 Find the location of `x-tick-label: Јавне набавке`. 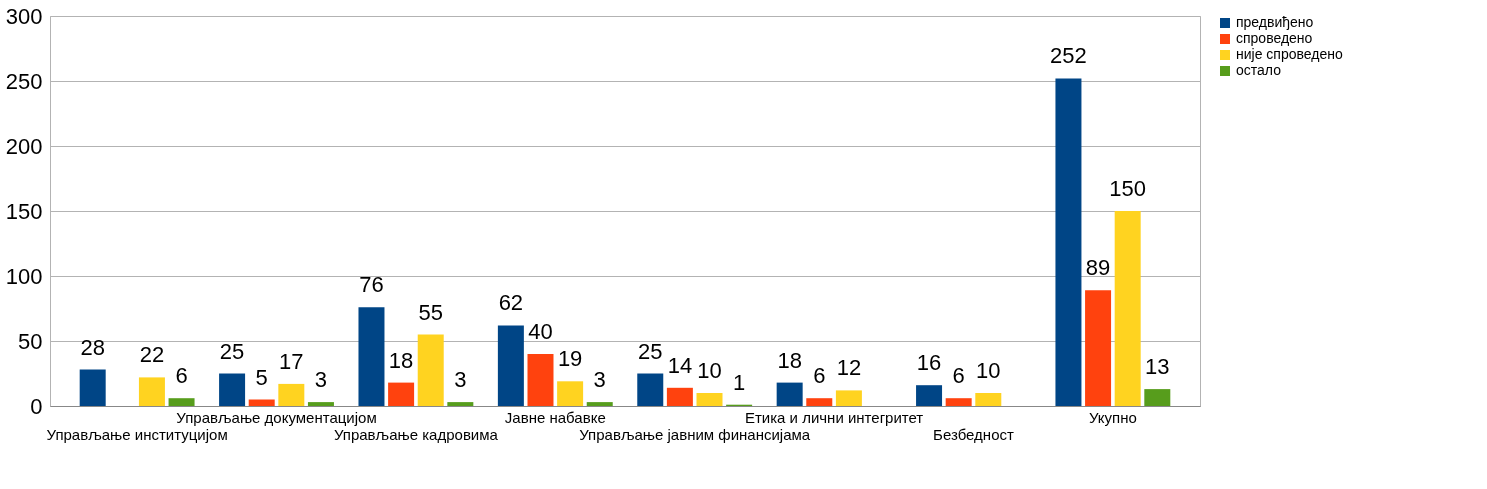

x-tick-label: Јавне набавке is located at coordinates (555, 417).